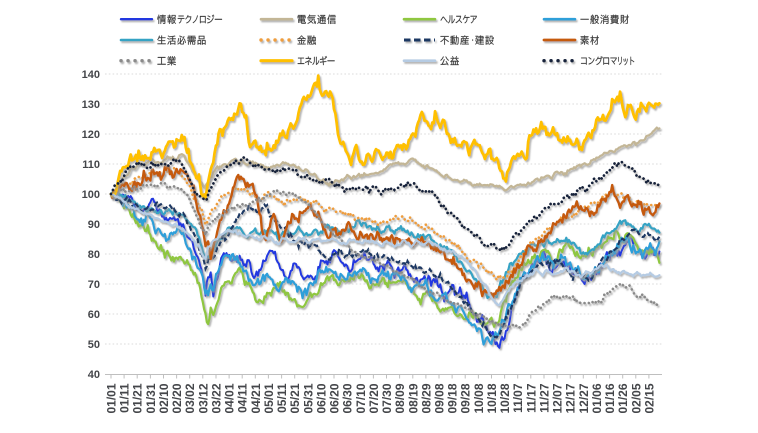 This screenshot has height=433, width=758. I want to click on svg-text: 140, so click(91, 75).